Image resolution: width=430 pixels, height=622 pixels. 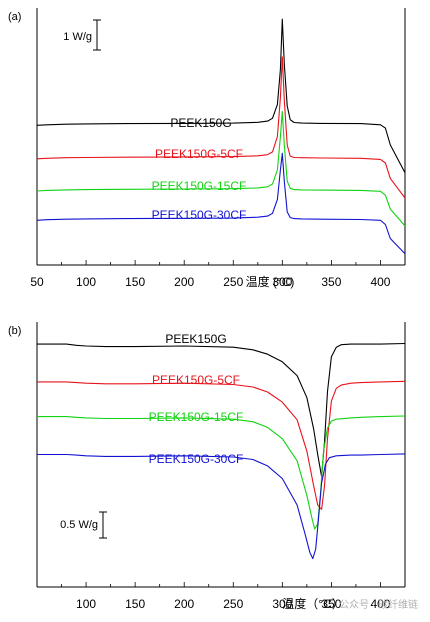 I want to click on x-tick-label: 50, so click(x=37, y=282).